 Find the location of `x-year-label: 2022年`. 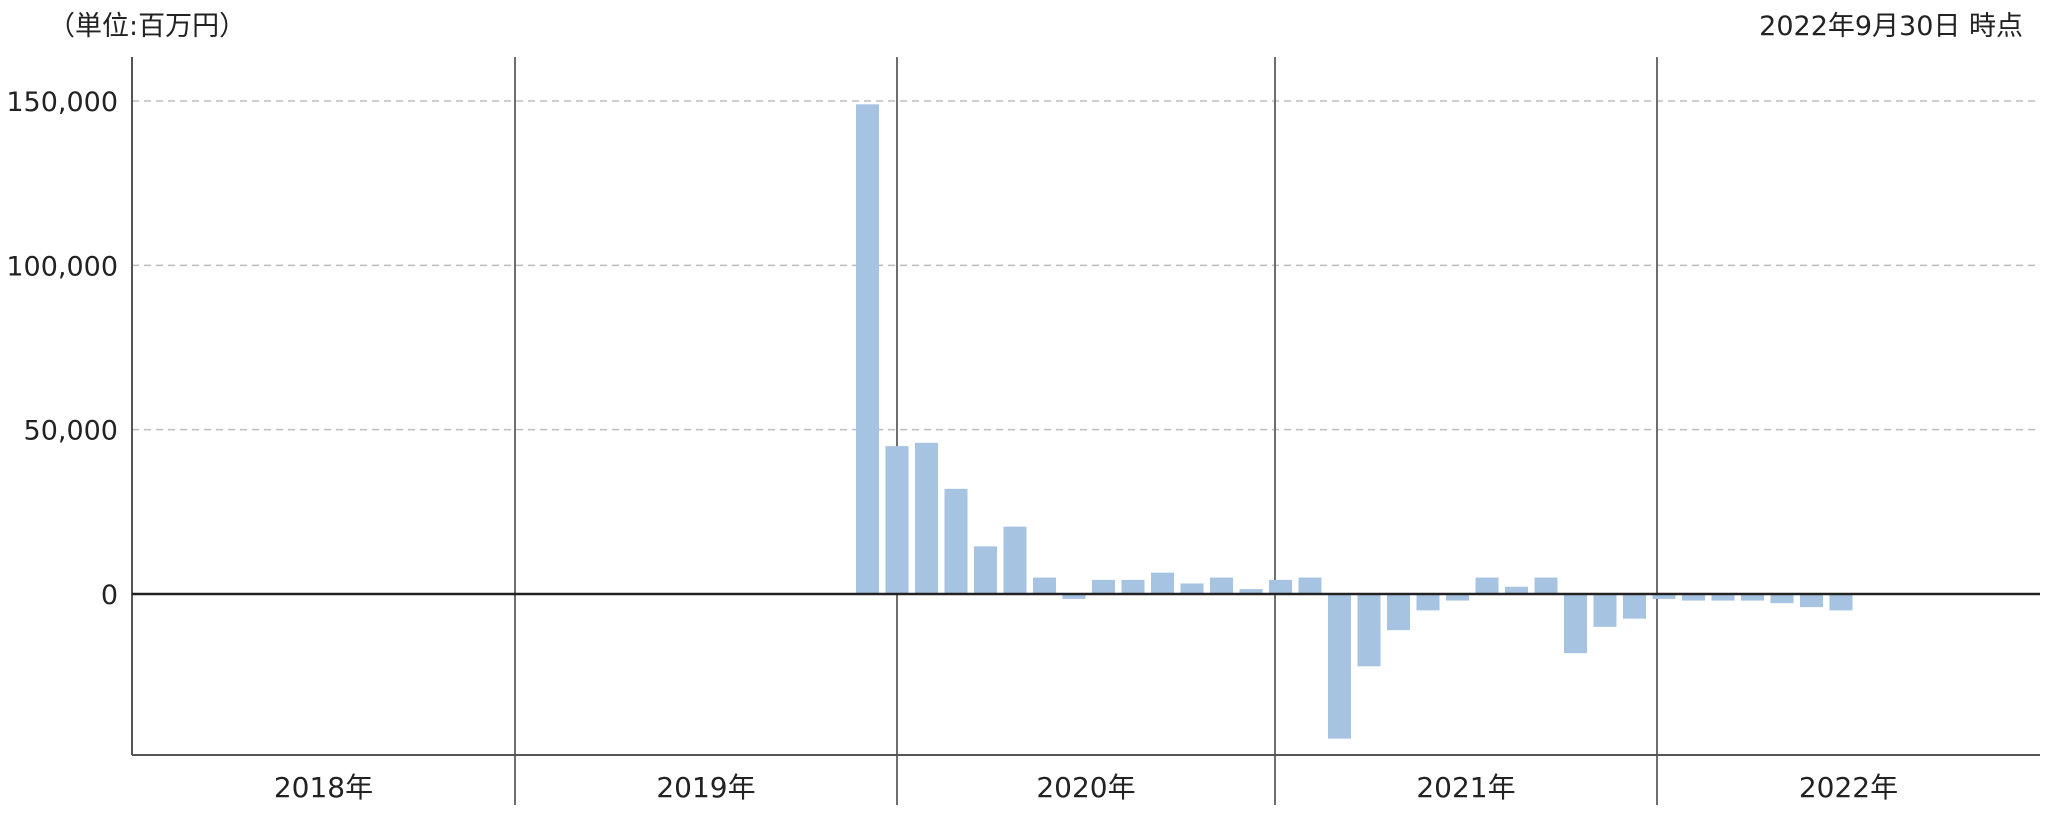

x-year-label: 2022年 is located at coordinates (1848, 787).